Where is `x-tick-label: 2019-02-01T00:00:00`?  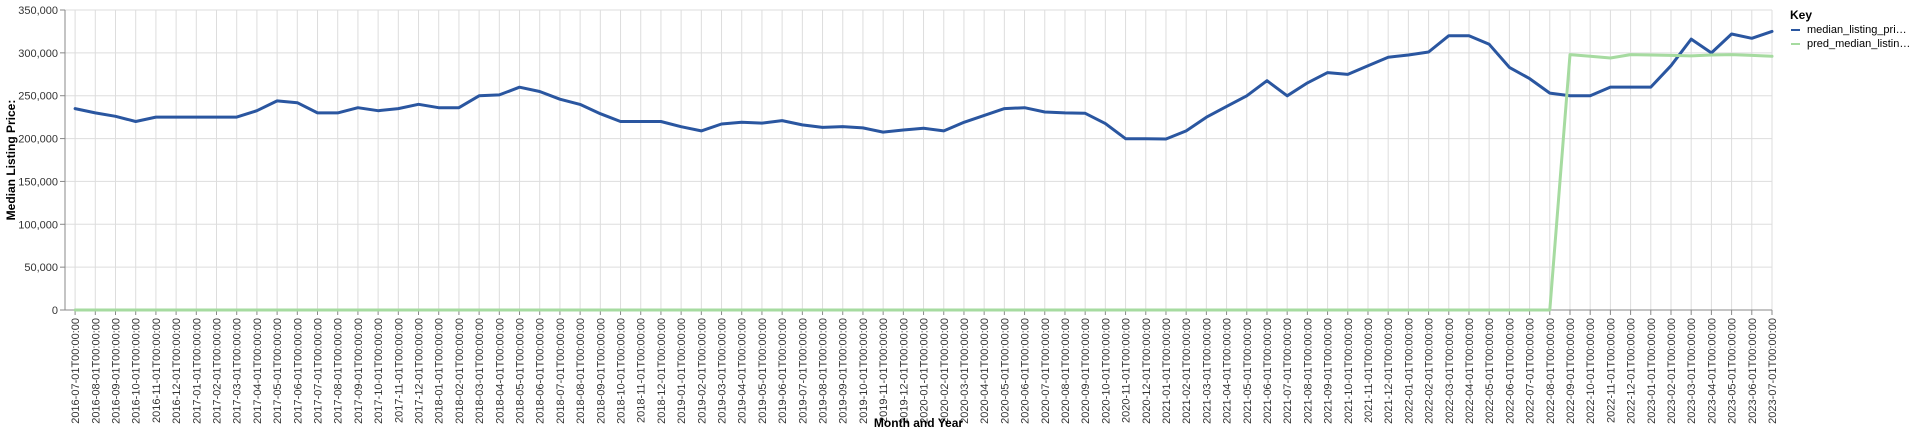
x-tick-label: 2019-02-01T00:00:00 is located at coordinates (702, 371).